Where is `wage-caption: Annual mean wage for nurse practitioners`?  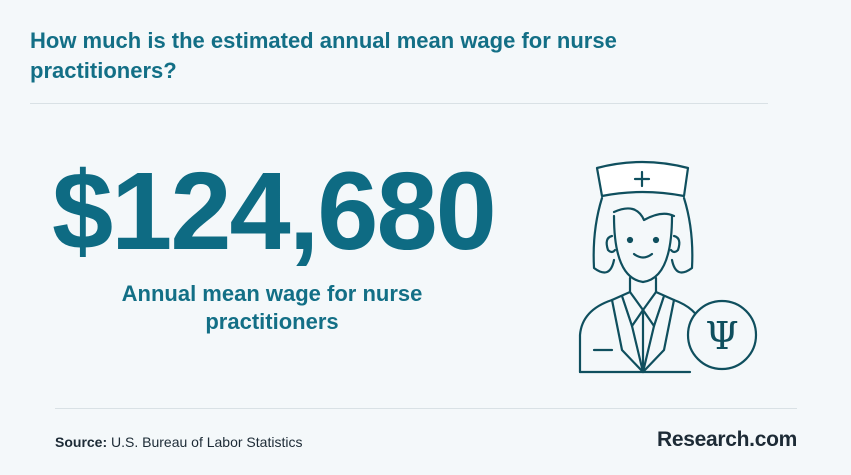
wage-caption: Annual mean wage for nurse practitioners is located at coordinates (272, 307).